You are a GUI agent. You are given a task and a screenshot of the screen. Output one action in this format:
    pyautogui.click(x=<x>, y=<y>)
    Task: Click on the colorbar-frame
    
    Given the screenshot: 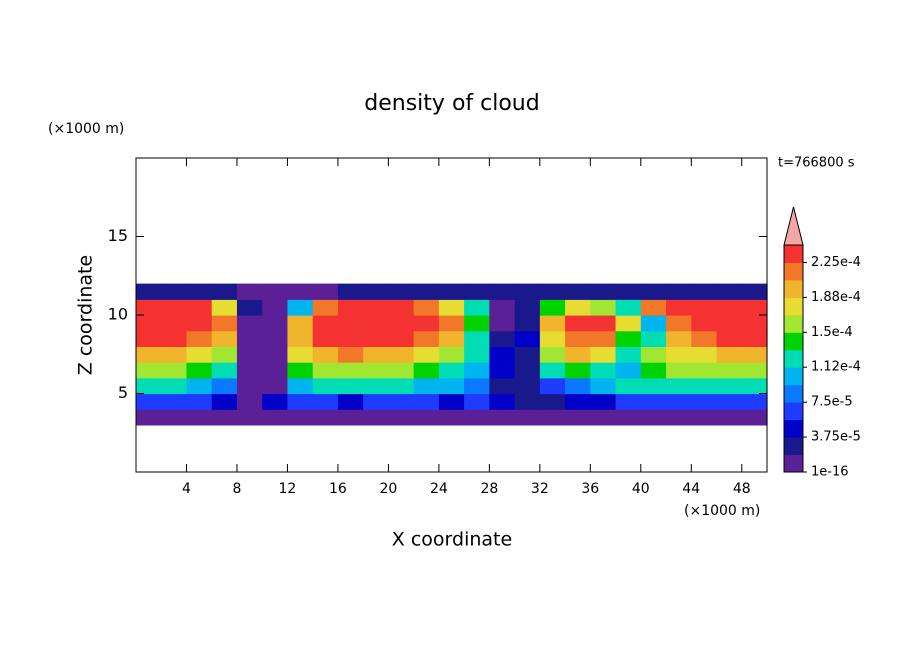 What is the action you would take?
    pyautogui.click(x=793, y=358)
    